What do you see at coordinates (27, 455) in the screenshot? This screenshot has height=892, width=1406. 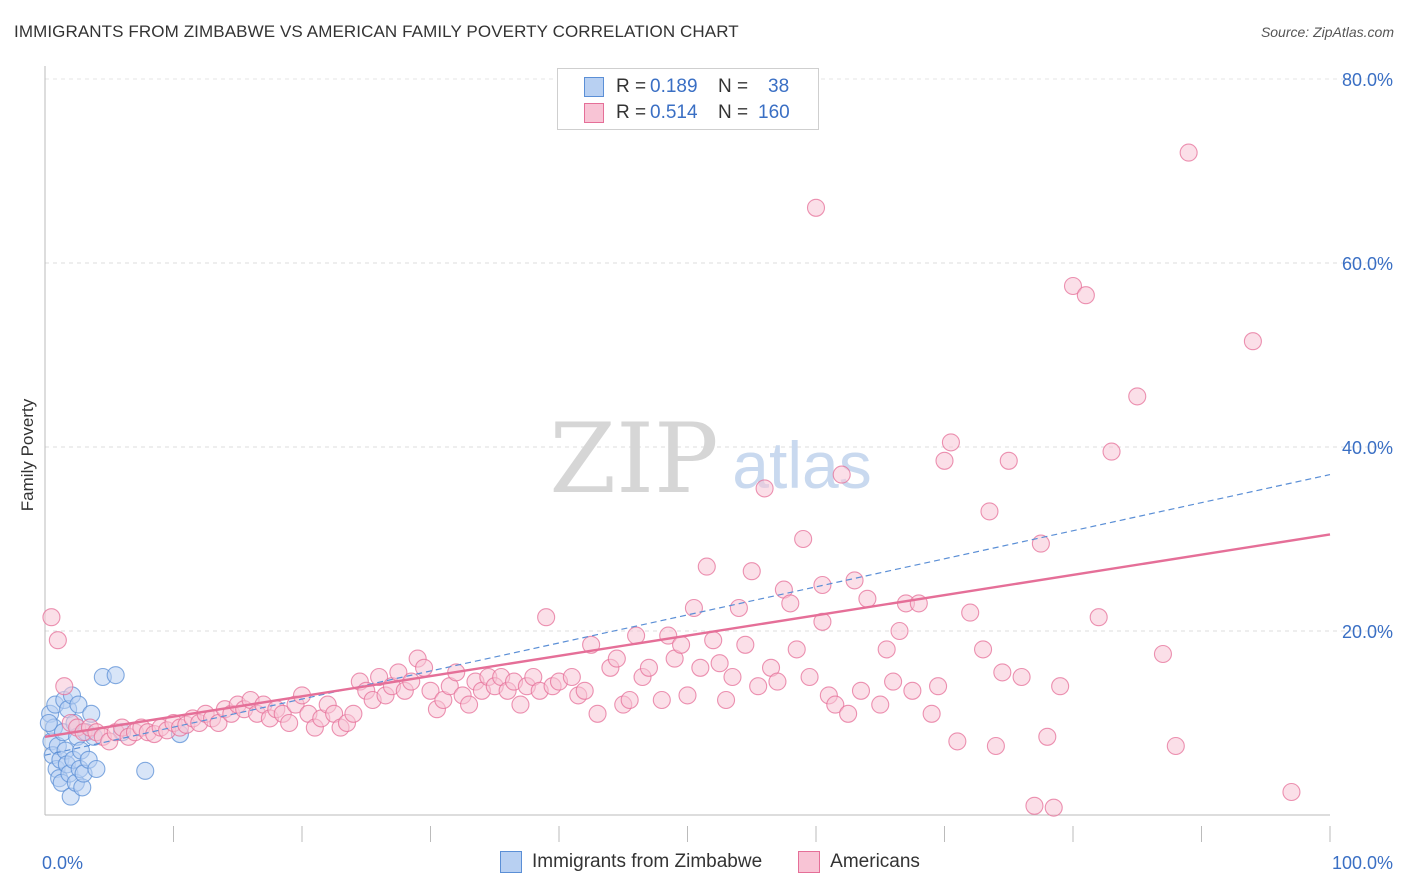 I see `y-axis-label: Family Poverty` at bounding box center [27, 455].